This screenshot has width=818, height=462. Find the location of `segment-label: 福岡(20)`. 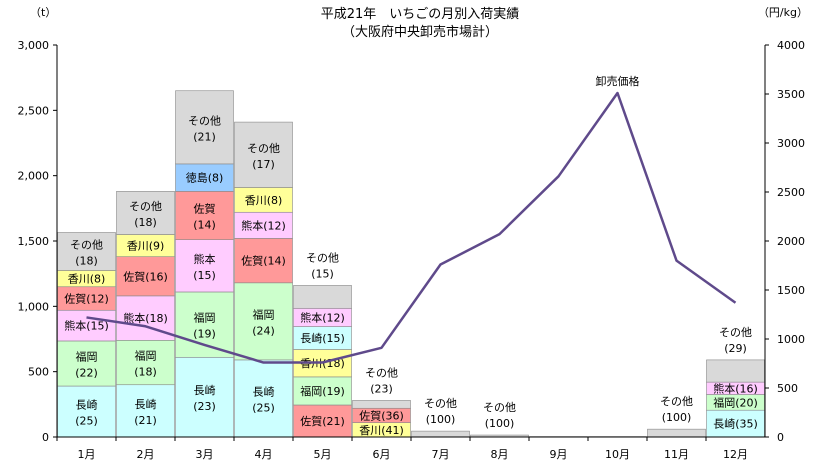

segment-label: 福岡(20) is located at coordinates (735, 402).